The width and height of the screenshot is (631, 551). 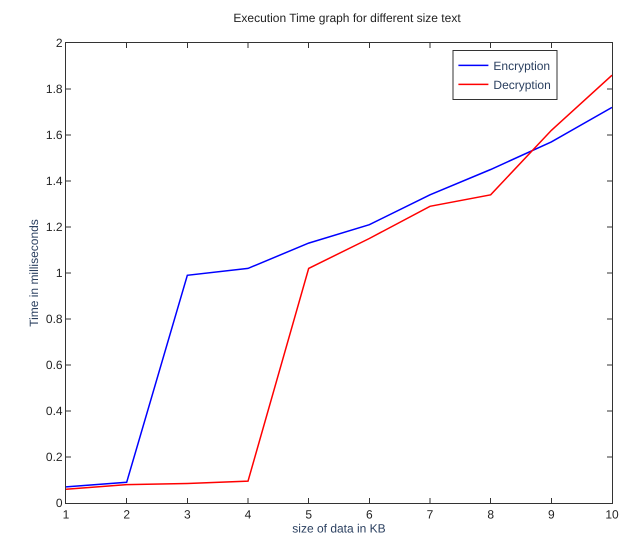 What do you see at coordinates (551, 514) in the screenshot?
I see `x-tick-label: 9` at bounding box center [551, 514].